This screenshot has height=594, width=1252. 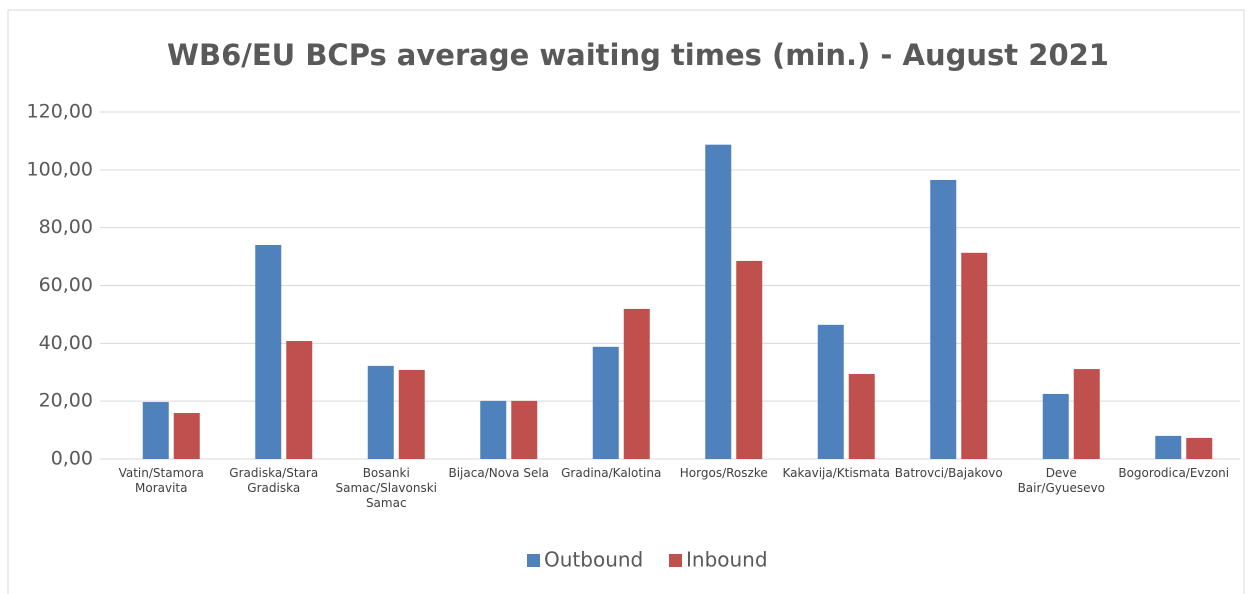 I want to click on y-tick-label: 0,00, so click(x=72, y=459).